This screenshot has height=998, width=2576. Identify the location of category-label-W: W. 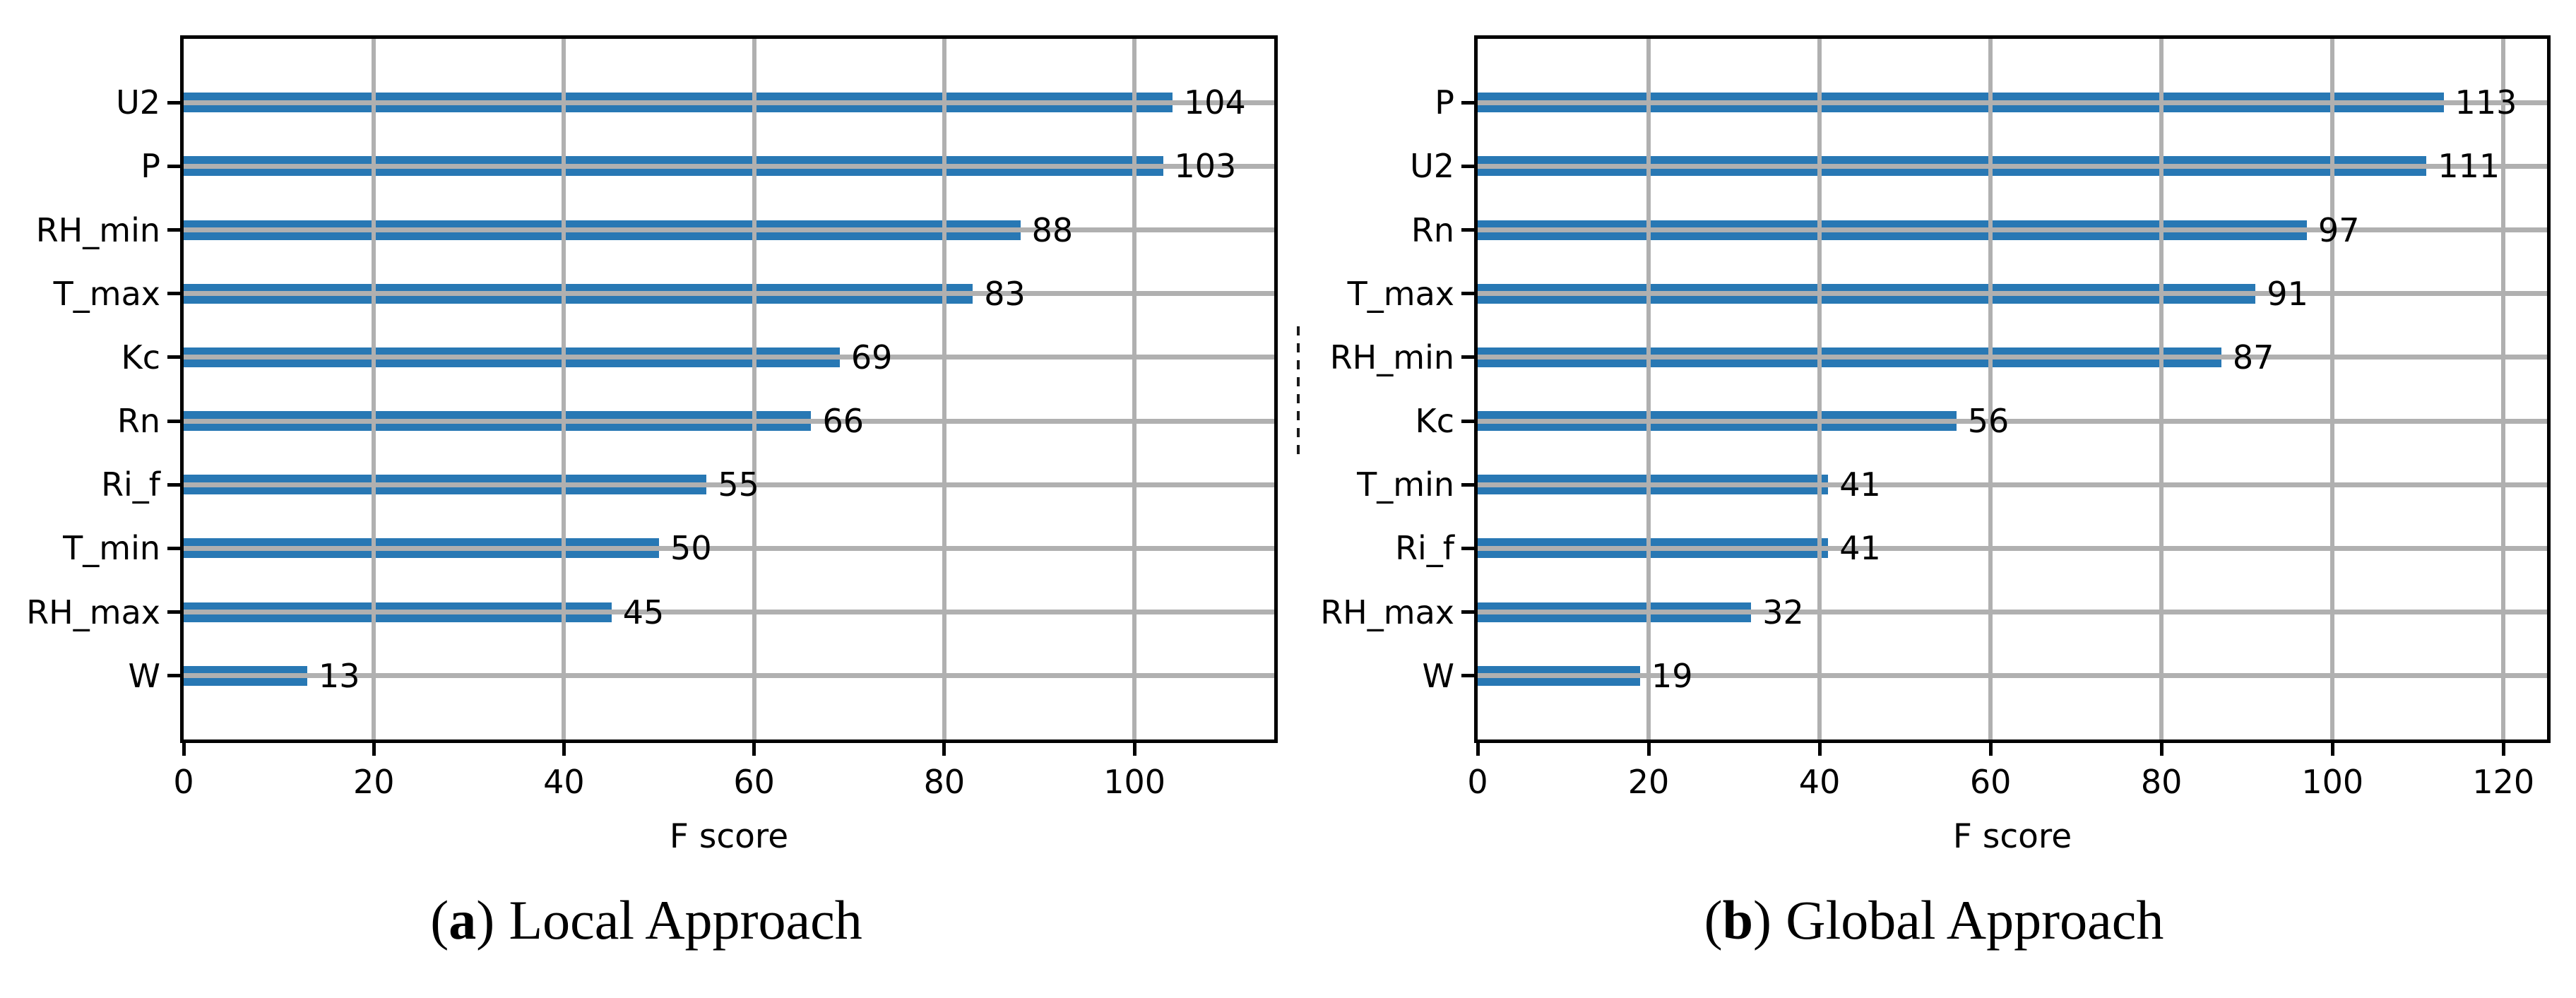
(1438, 675).